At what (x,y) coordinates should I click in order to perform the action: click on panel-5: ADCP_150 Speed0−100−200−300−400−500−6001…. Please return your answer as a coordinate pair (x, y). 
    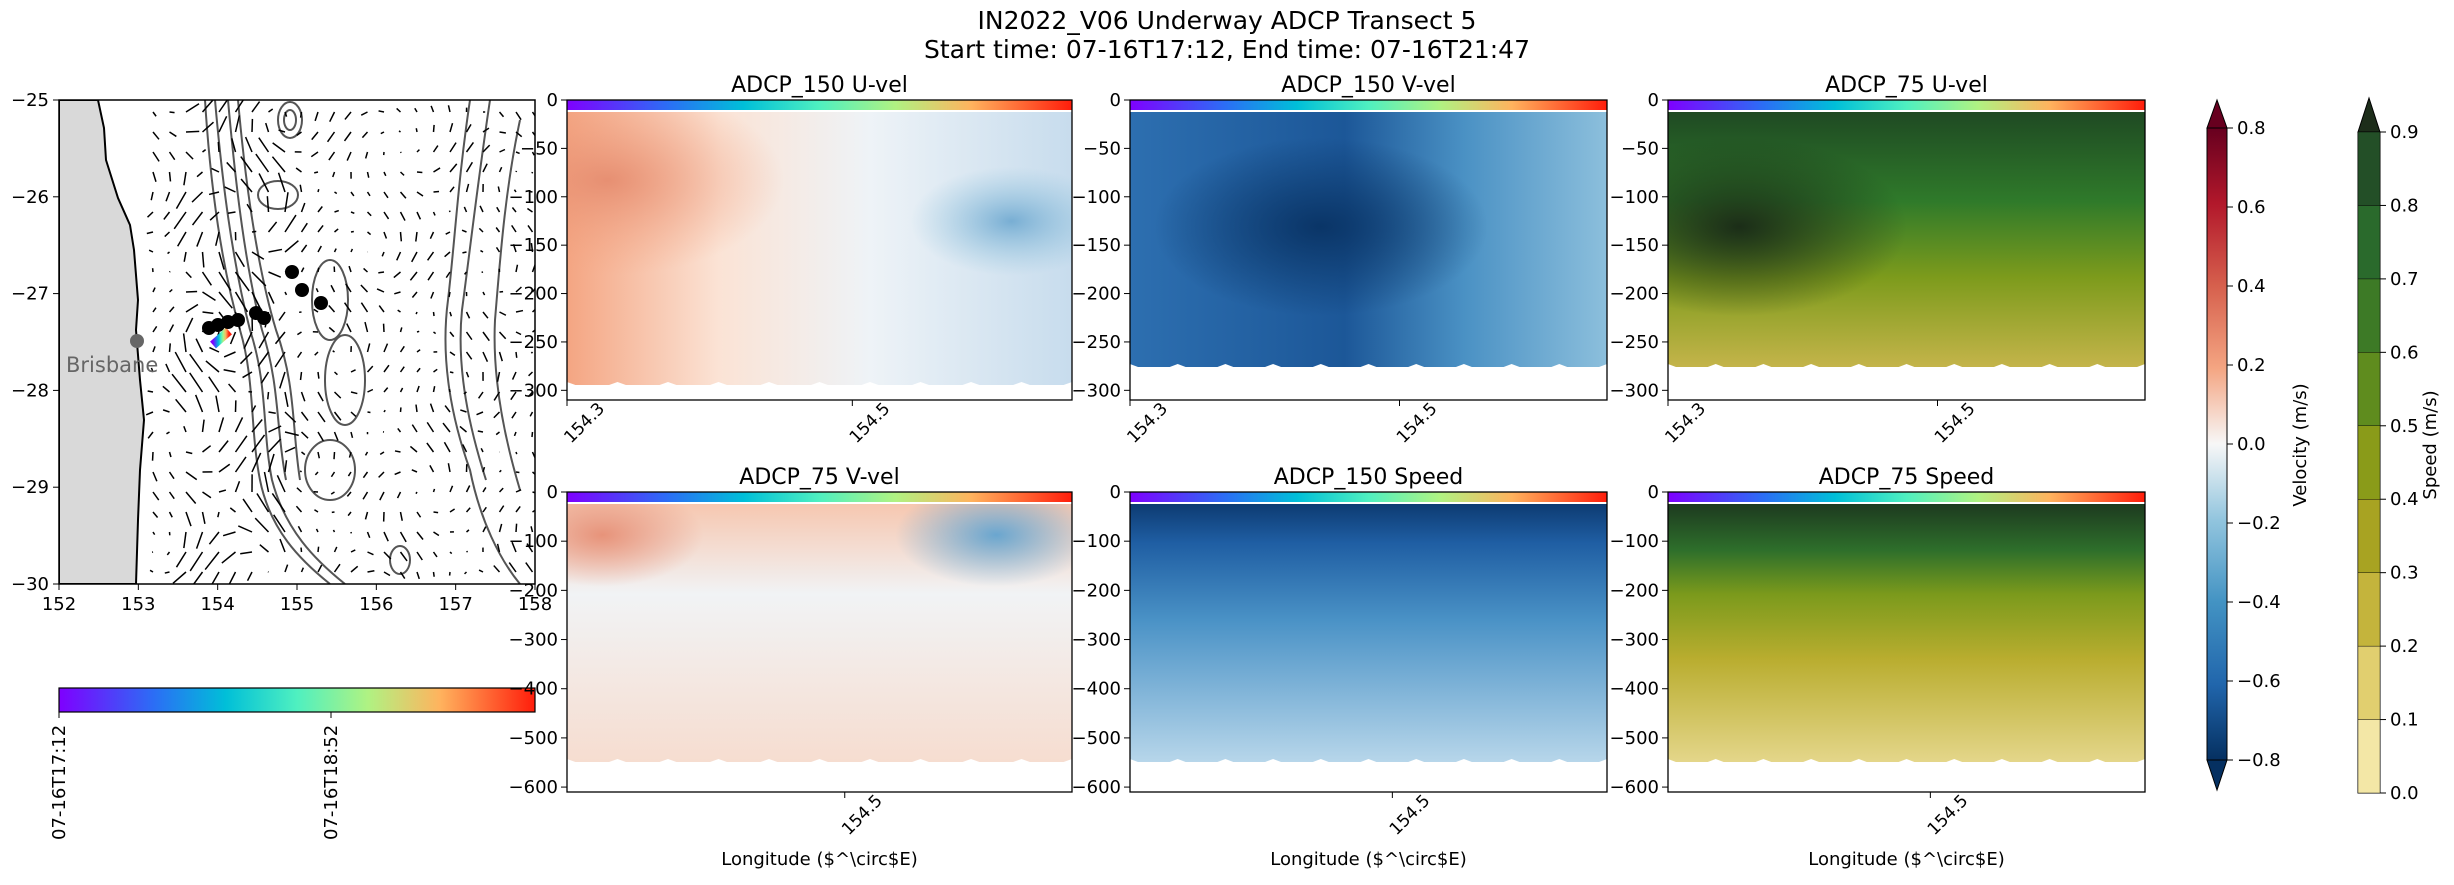
    Looking at the image, I should click on (1339, 667).